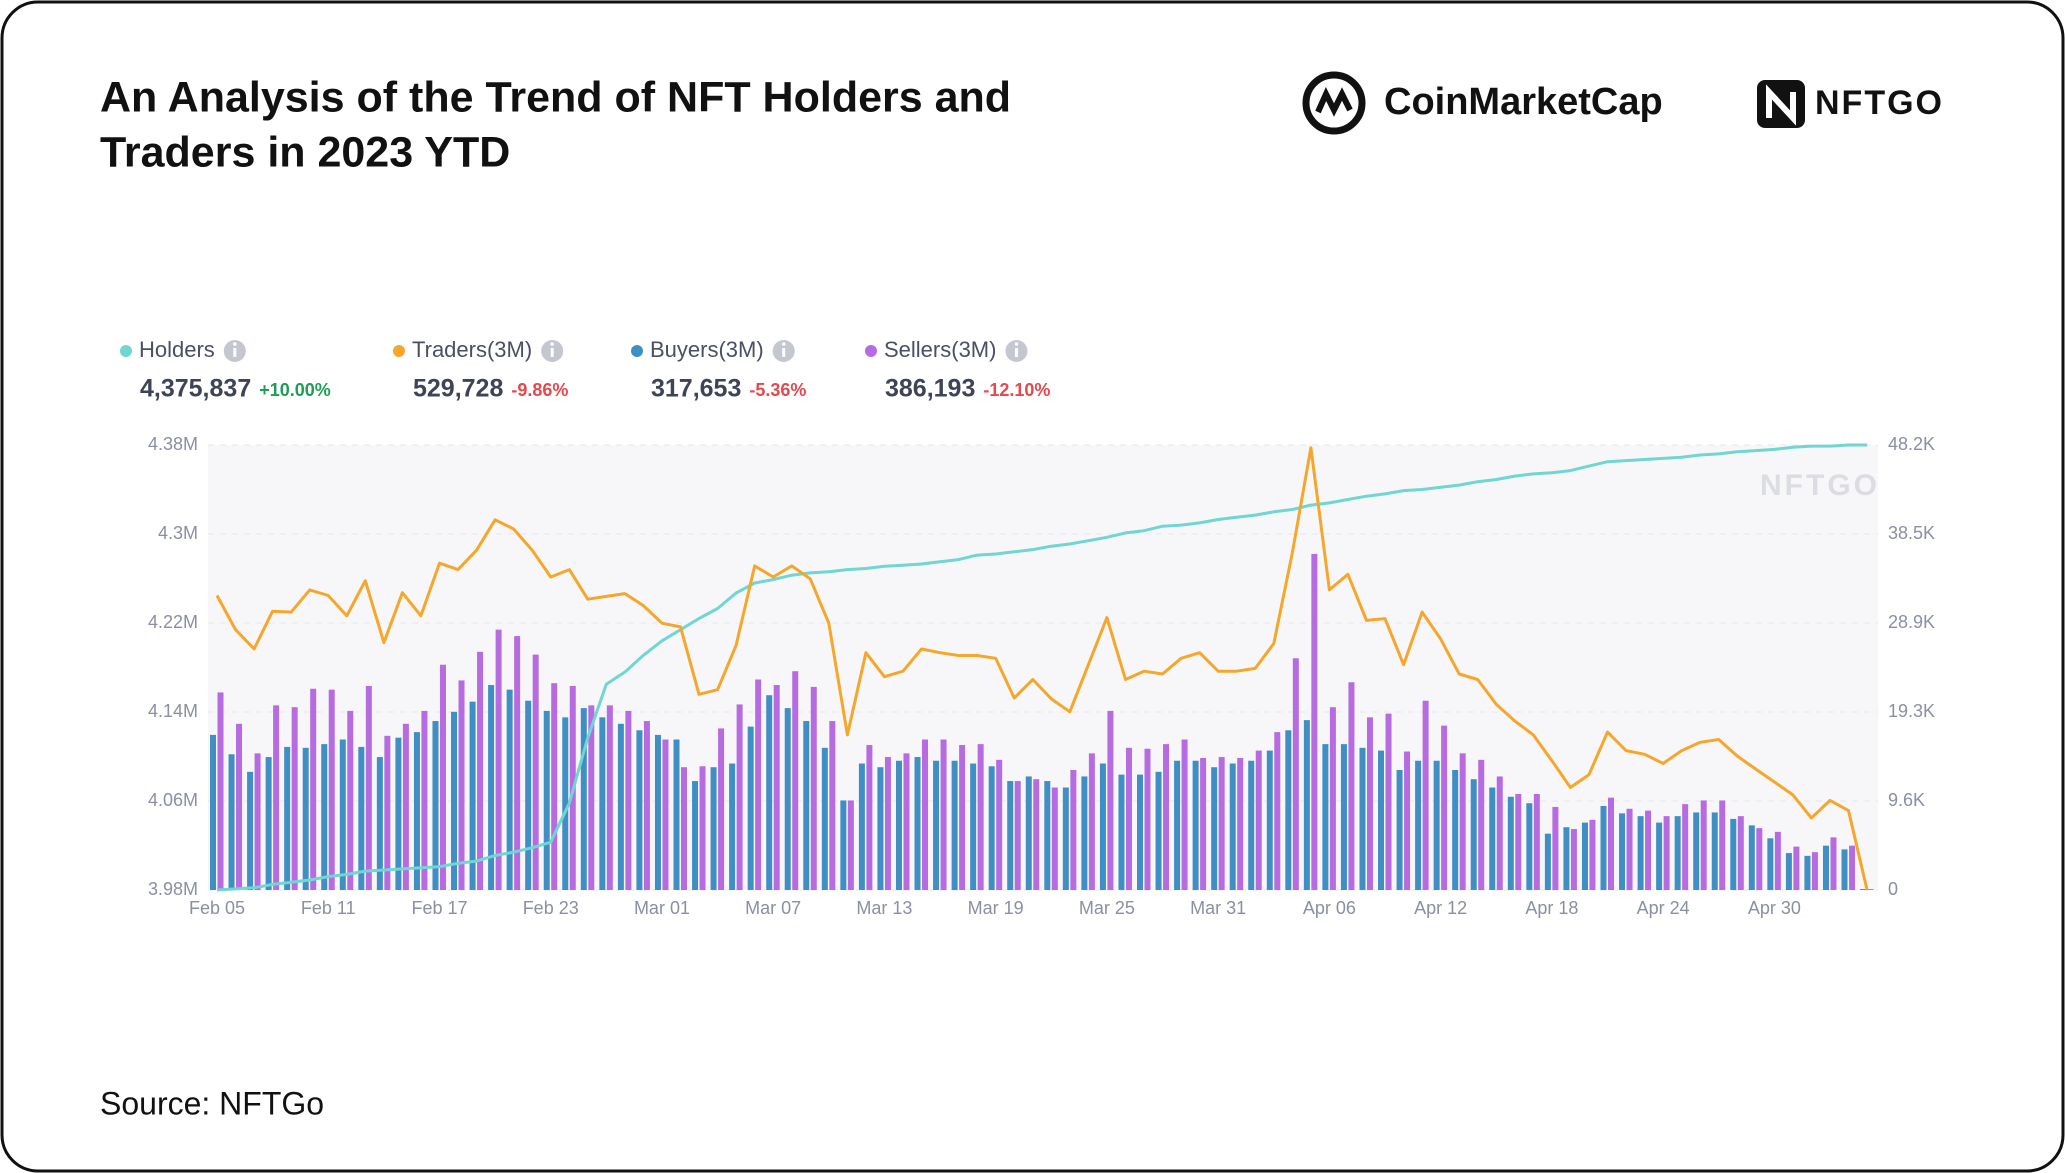 The width and height of the screenshot is (2065, 1173). I want to click on legend-value: 317,653, so click(696, 389).